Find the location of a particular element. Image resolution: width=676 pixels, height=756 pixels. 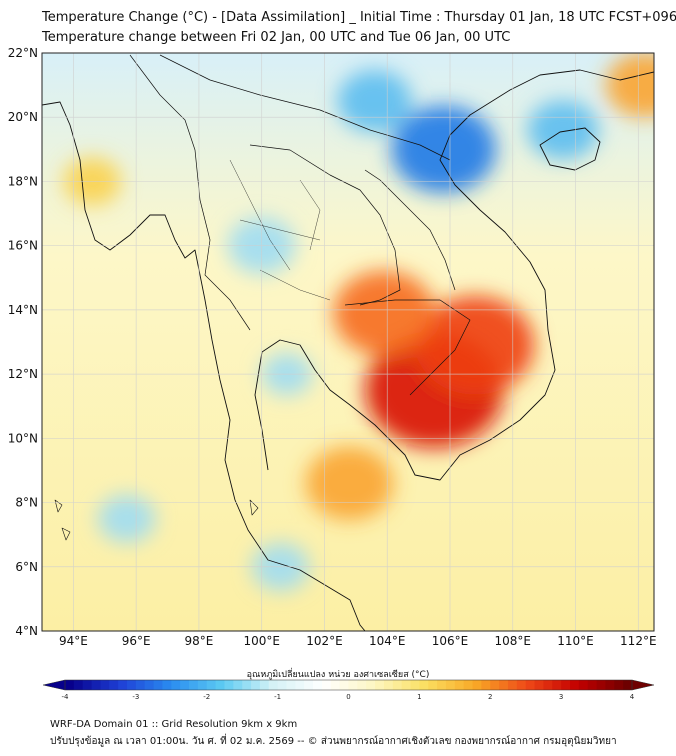

lon-tick-label: 104°E is located at coordinates (387, 641).